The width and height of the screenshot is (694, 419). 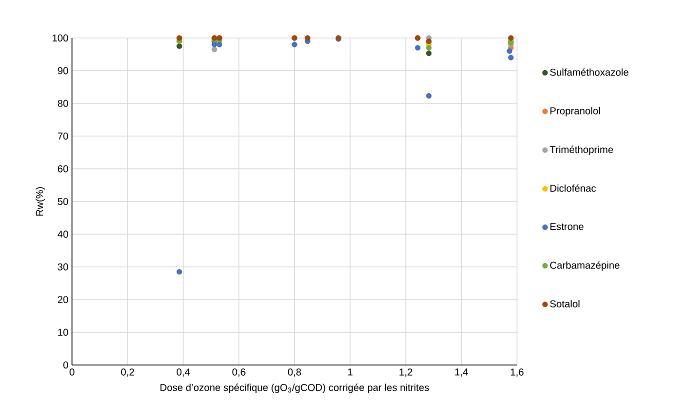 I want to click on y-tick-label: 80, so click(x=63, y=103).